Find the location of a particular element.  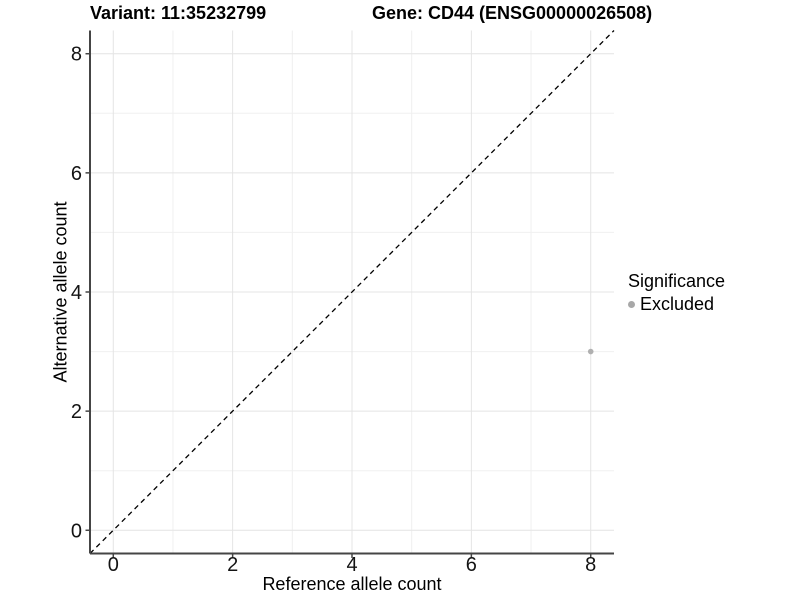

excluded-marker-icon is located at coordinates (631, 305).